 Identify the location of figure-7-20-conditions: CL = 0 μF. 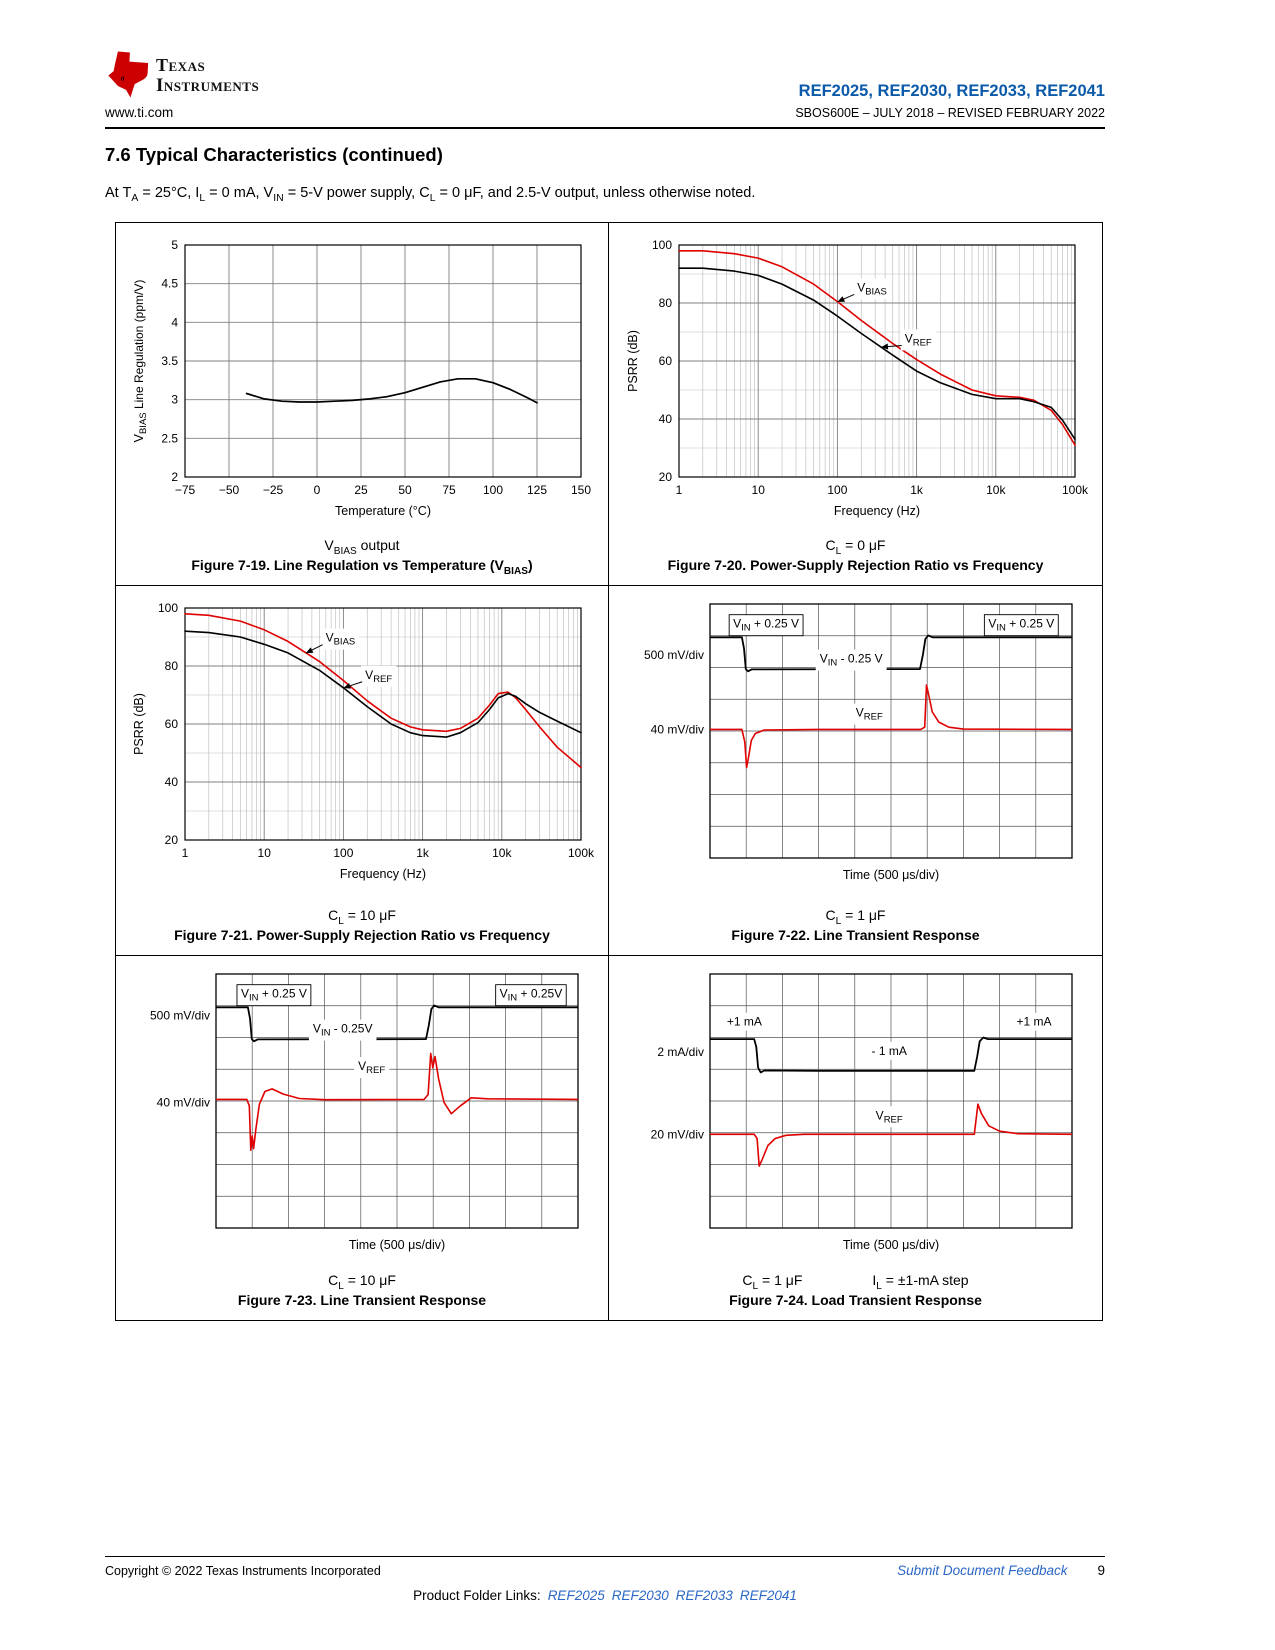
(855, 547).